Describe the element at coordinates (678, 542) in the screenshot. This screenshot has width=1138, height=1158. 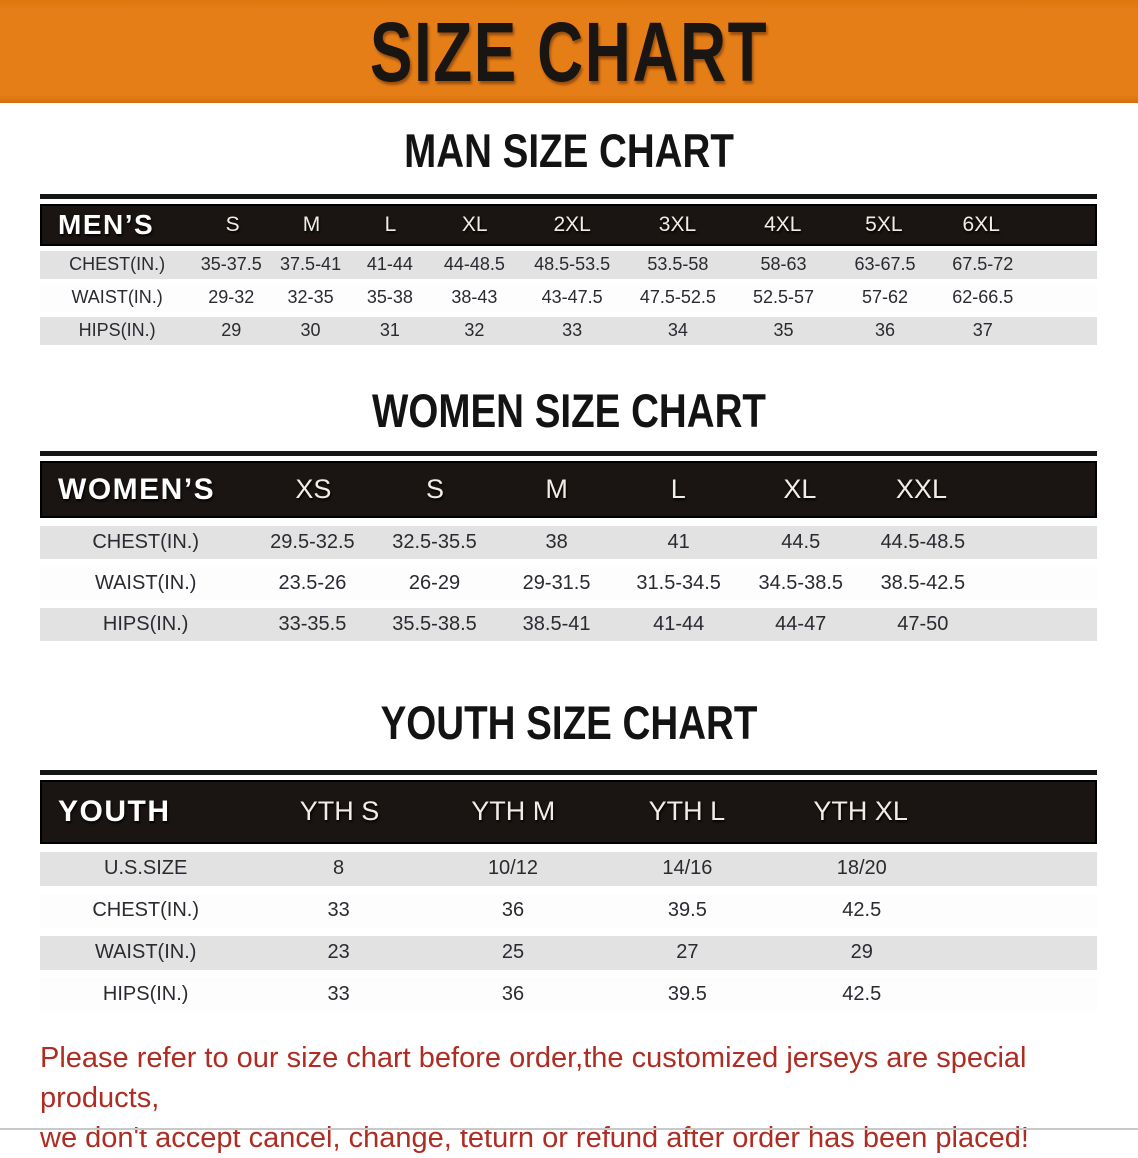
I see `value-cell: 41` at that location.